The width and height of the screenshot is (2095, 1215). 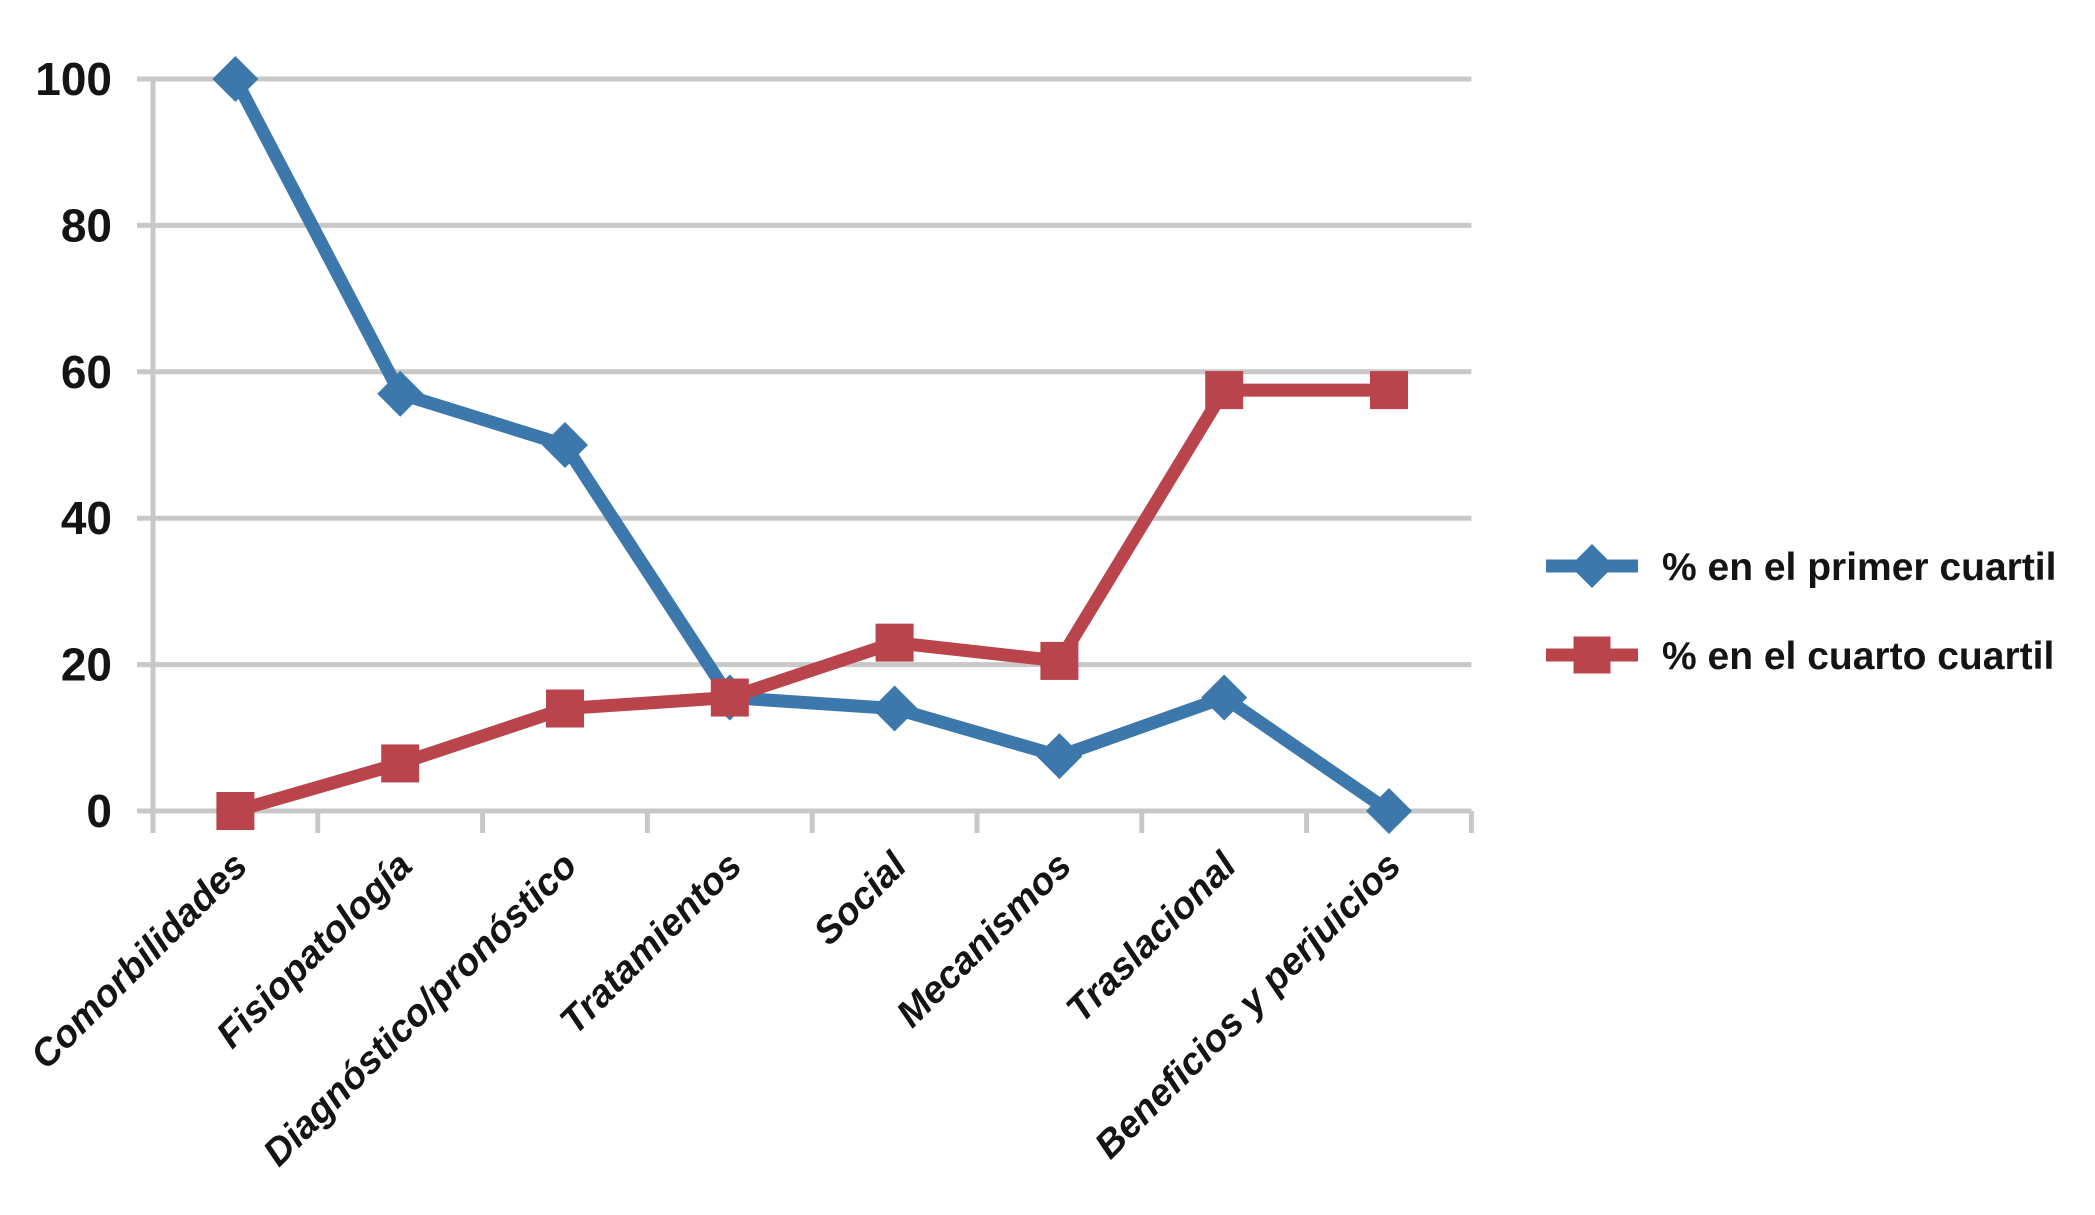 What do you see at coordinates (984, 940) in the screenshot?
I see `x-category-label: Mecanismos` at bounding box center [984, 940].